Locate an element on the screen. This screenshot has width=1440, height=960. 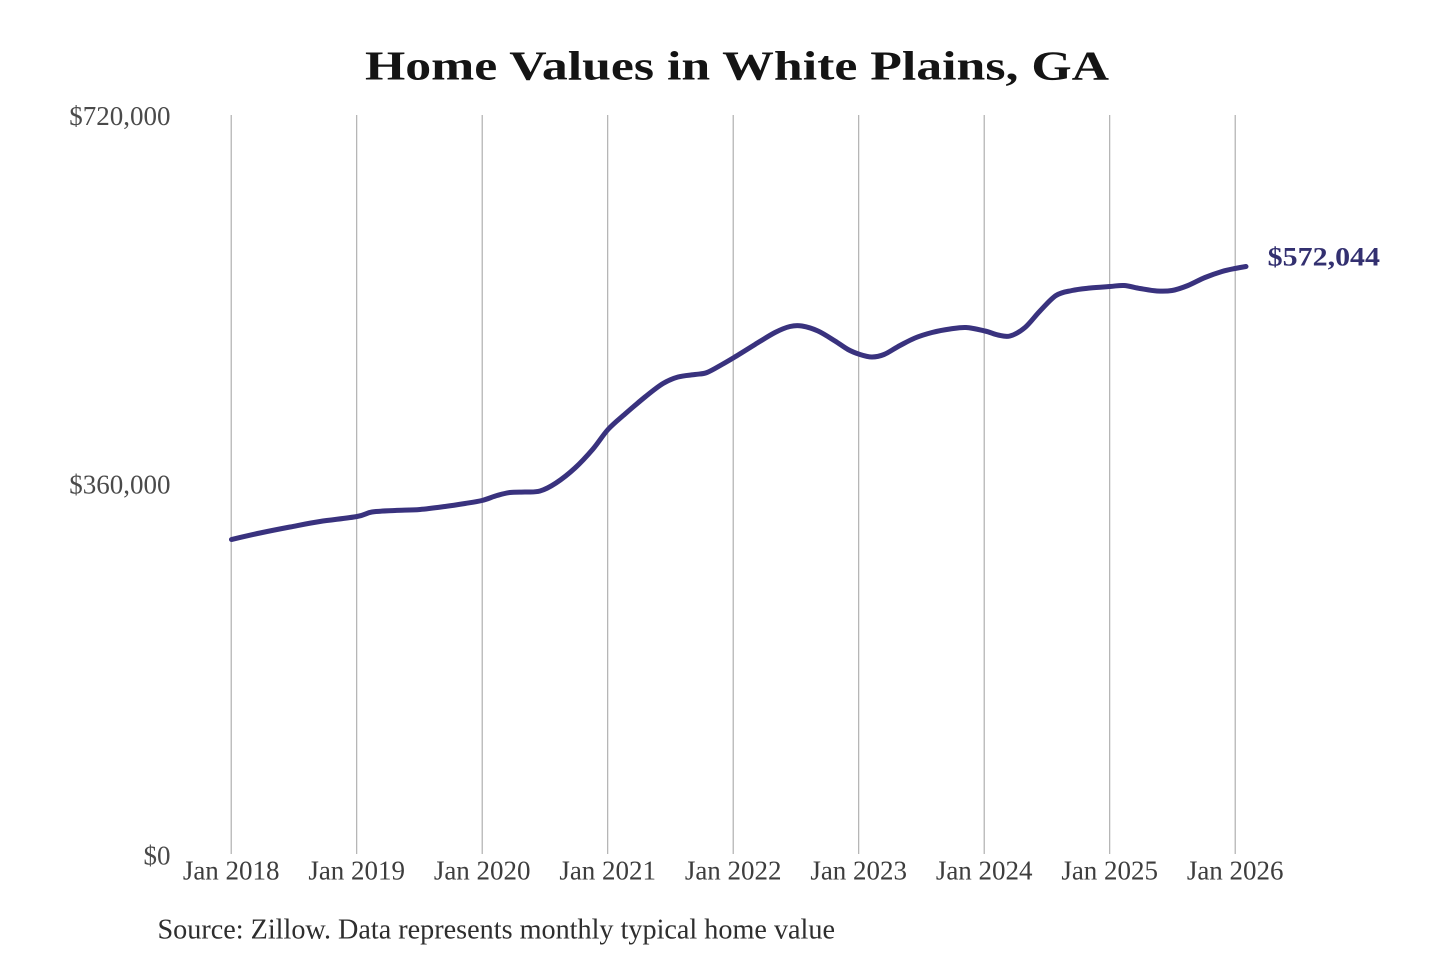
svg-text: Jan 2023 is located at coordinates (858, 871).